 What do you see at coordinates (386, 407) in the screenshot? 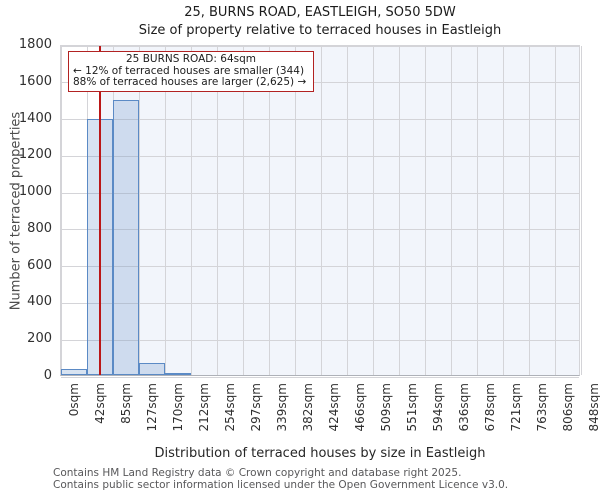
I see `x-tick-label: 509sqm` at bounding box center [386, 407].